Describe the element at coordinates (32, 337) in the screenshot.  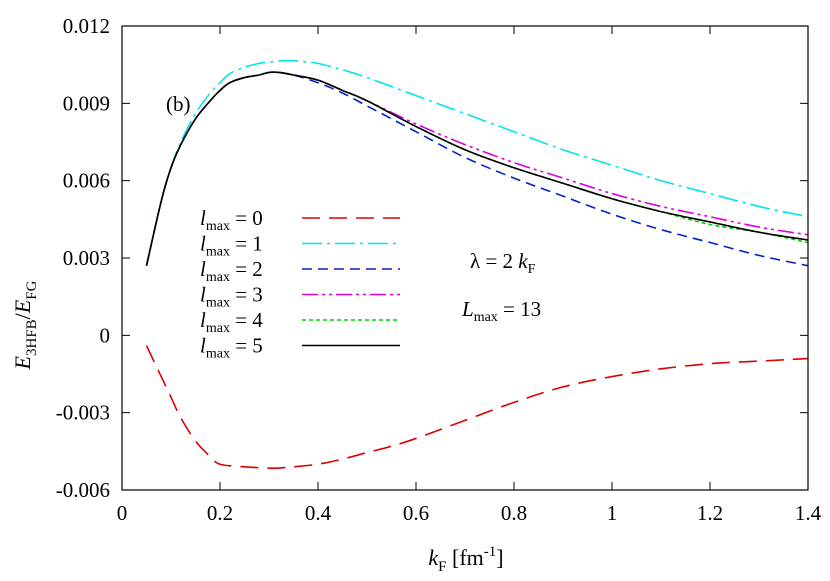
I see `y-label-sub1: 3HFB` at that location.